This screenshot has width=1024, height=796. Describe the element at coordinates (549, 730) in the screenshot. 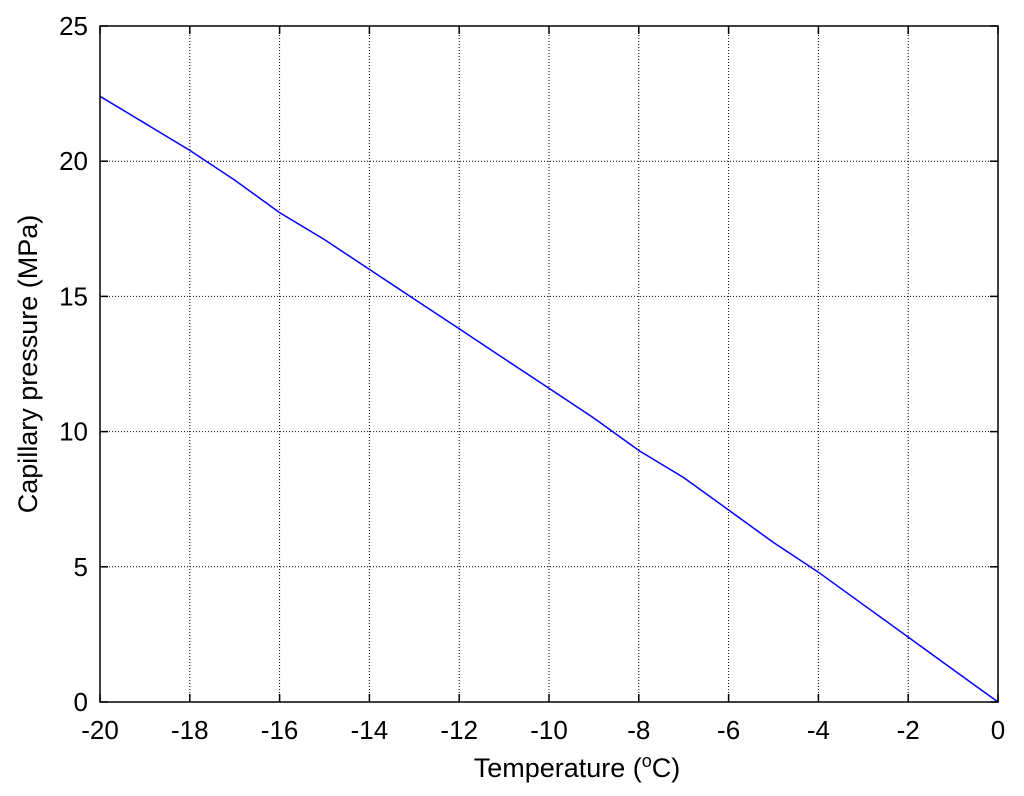

I see `x-tick-label: -10` at that location.